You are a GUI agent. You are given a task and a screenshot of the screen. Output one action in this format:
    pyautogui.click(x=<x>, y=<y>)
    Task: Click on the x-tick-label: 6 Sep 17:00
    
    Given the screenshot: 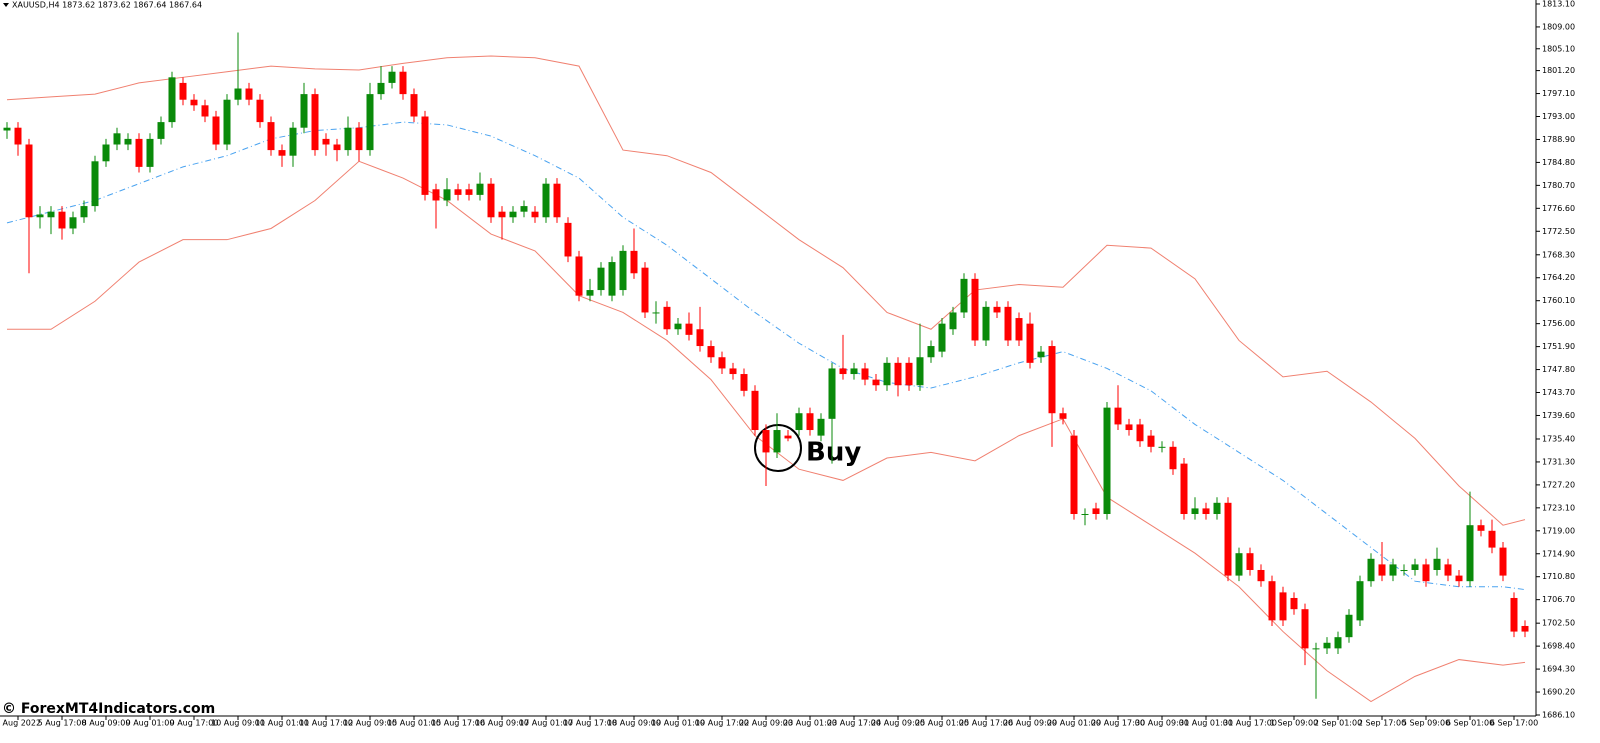 What is the action you would take?
    pyautogui.click(x=1514, y=723)
    